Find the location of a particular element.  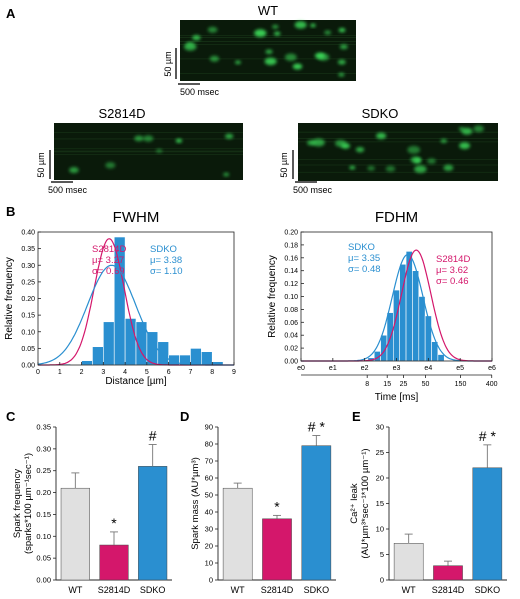

sdko-fit-sigma: σ= 0.48 is located at coordinates (364, 269).